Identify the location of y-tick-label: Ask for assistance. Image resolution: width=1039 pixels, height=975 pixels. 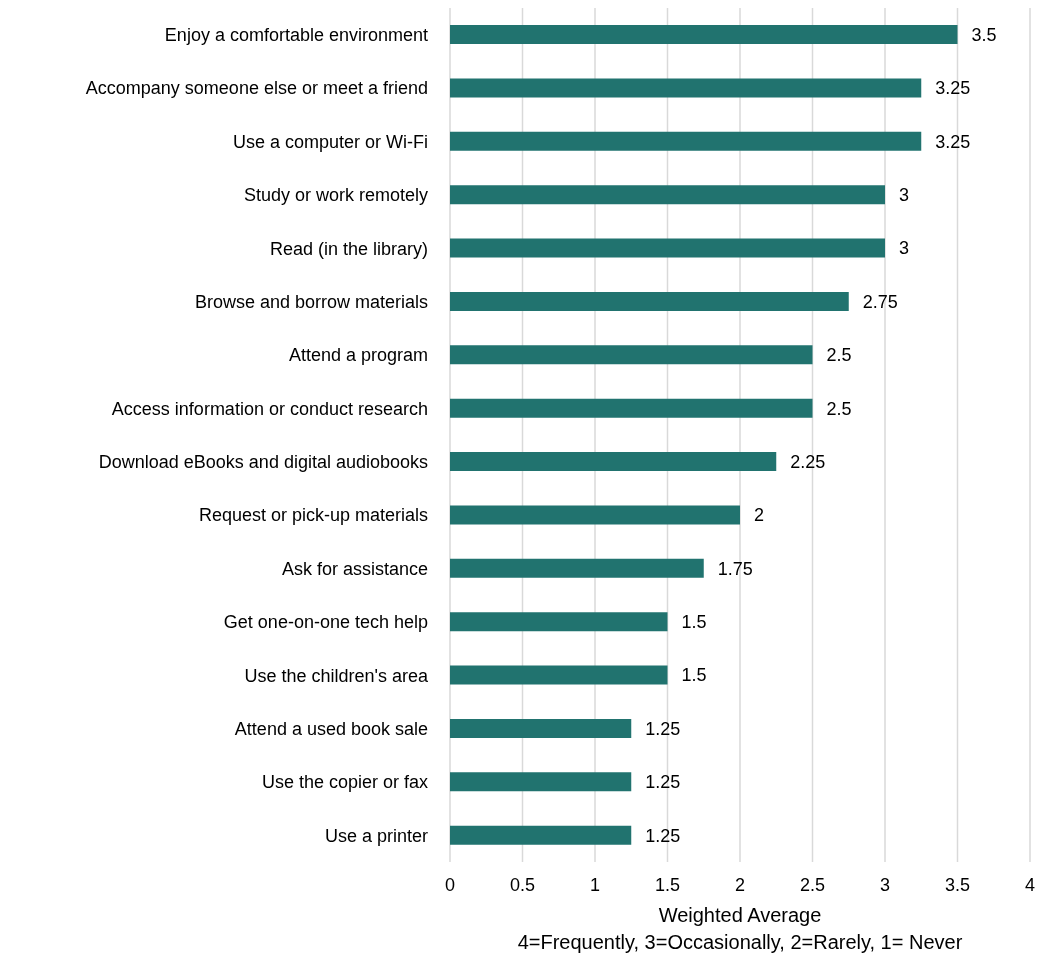
(354, 568).